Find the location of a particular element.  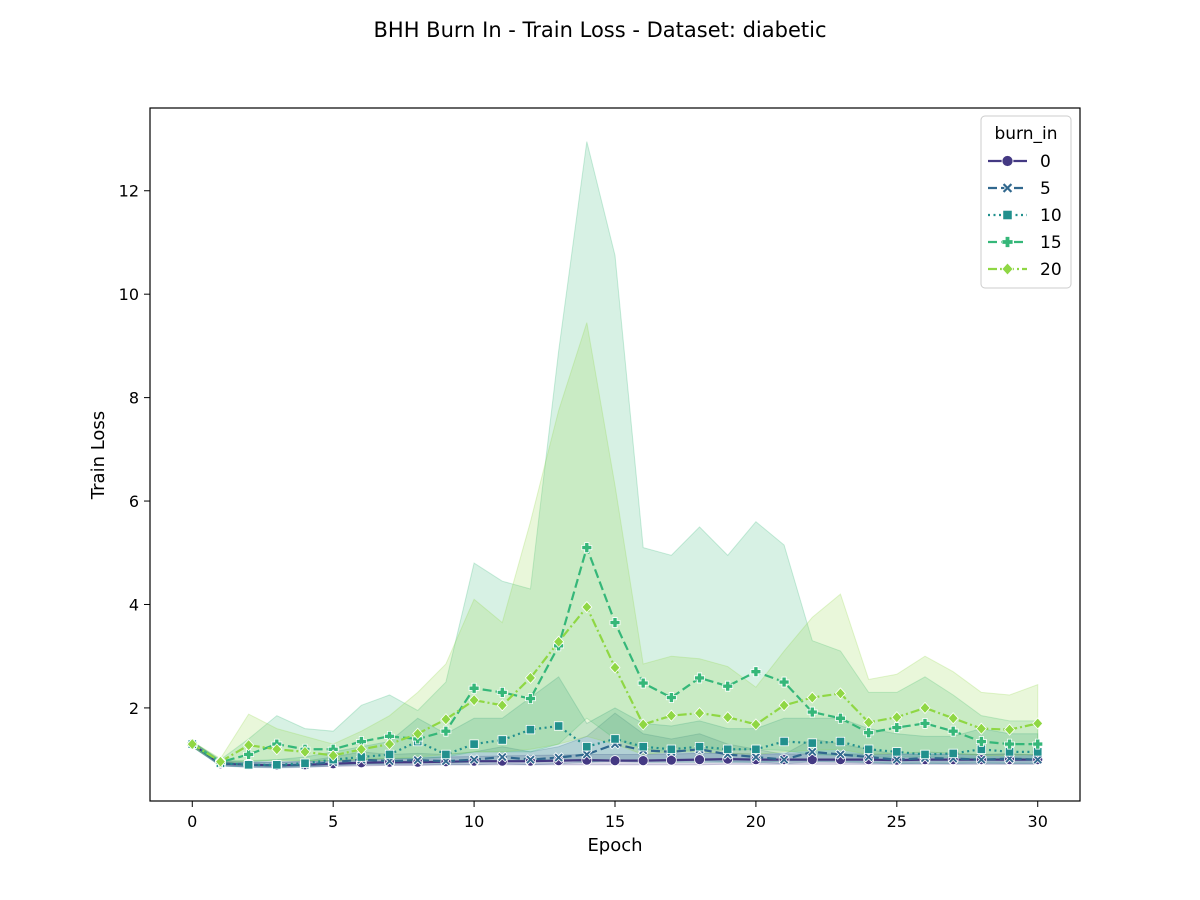

legend-label-10: 10 is located at coordinates (1051, 216).